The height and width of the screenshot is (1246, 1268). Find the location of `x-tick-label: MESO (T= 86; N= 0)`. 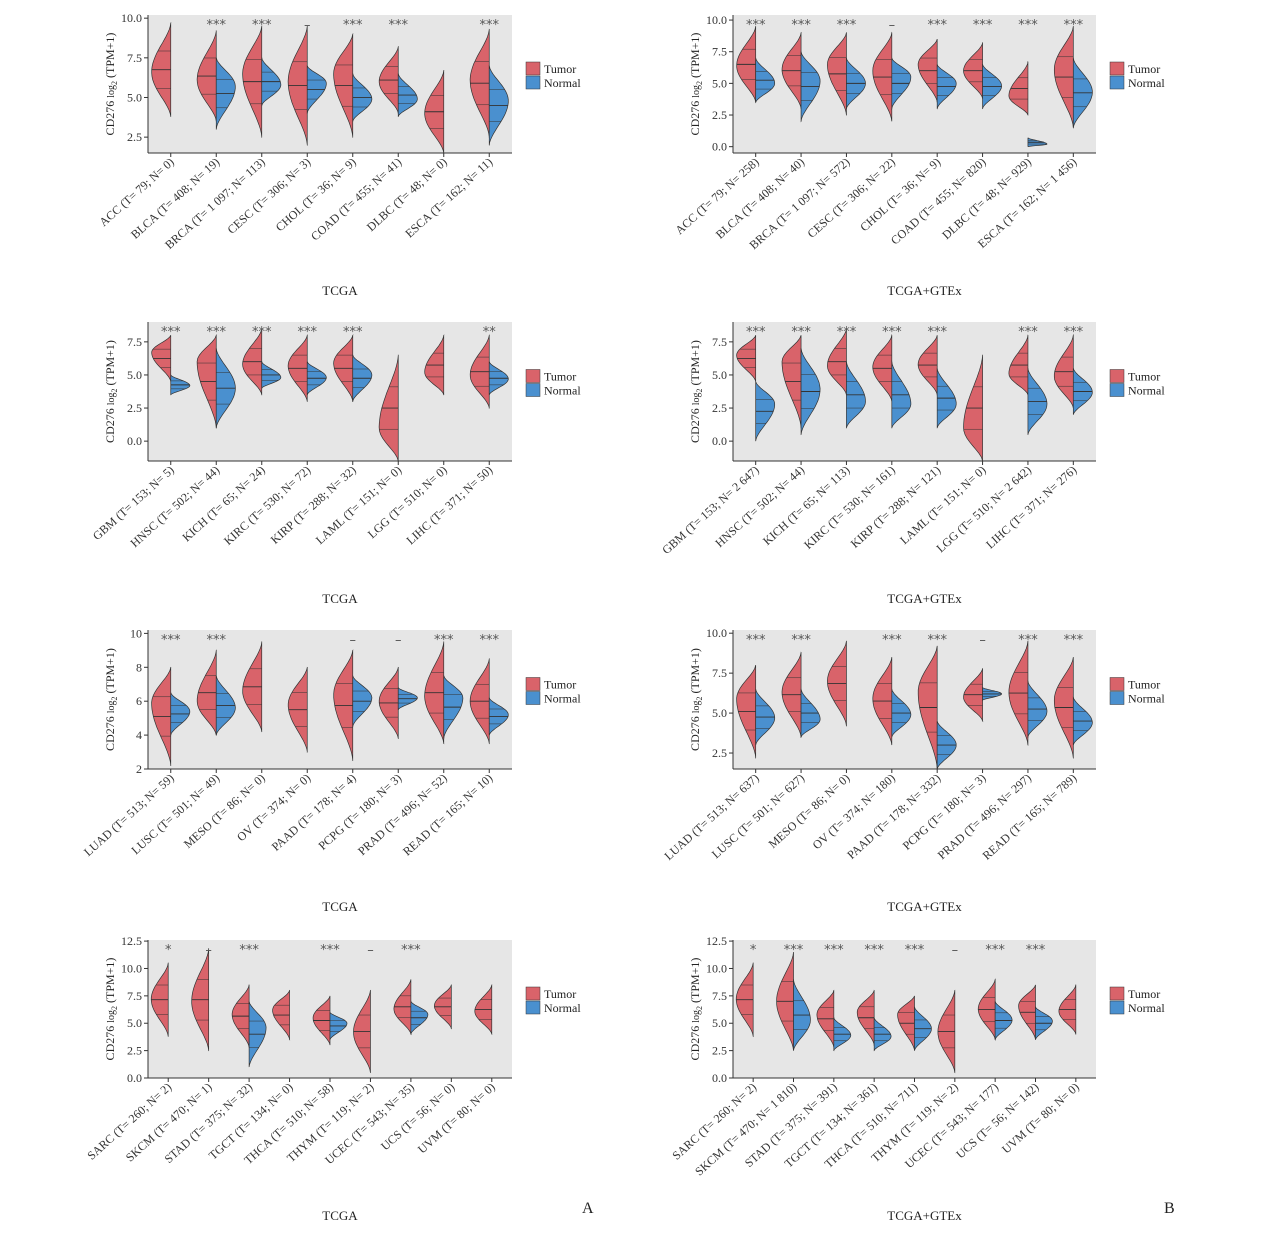

x-tick-label: MESO (T= 86; N= 0) is located at coordinates (809, 811).